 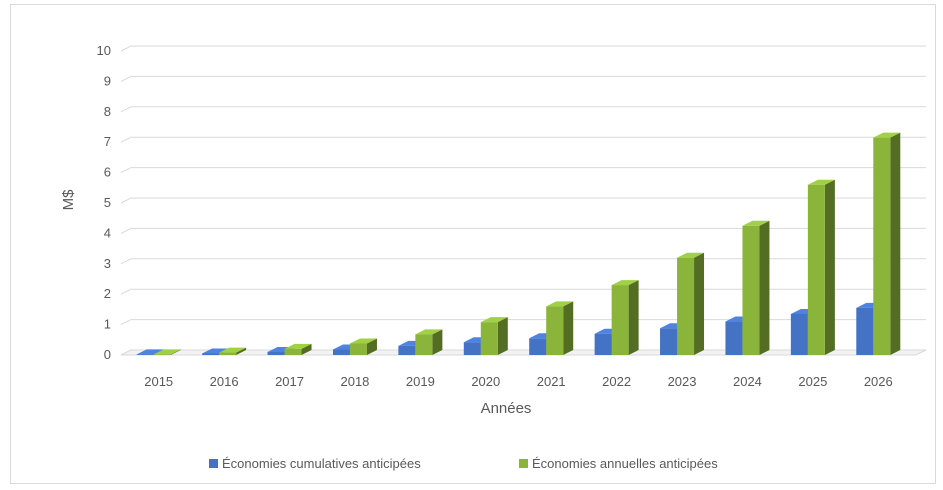 I want to click on y-tick-label: 4, so click(x=107, y=232).